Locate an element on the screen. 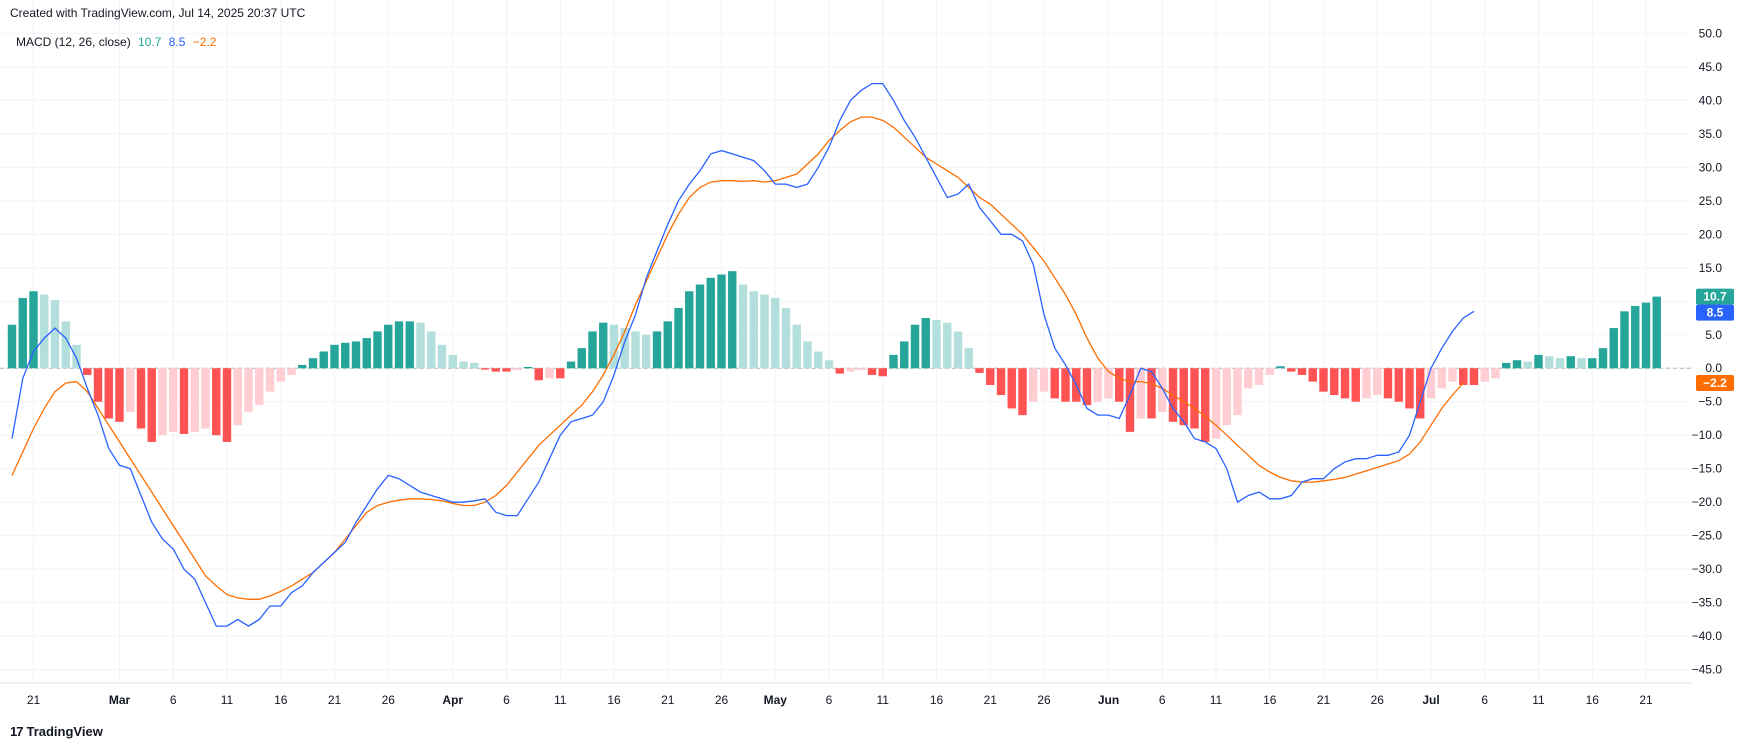 Image resolution: width=1754 pixels, height=751 pixels. tradingview-logo-icon: 17 is located at coordinates (17, 731).